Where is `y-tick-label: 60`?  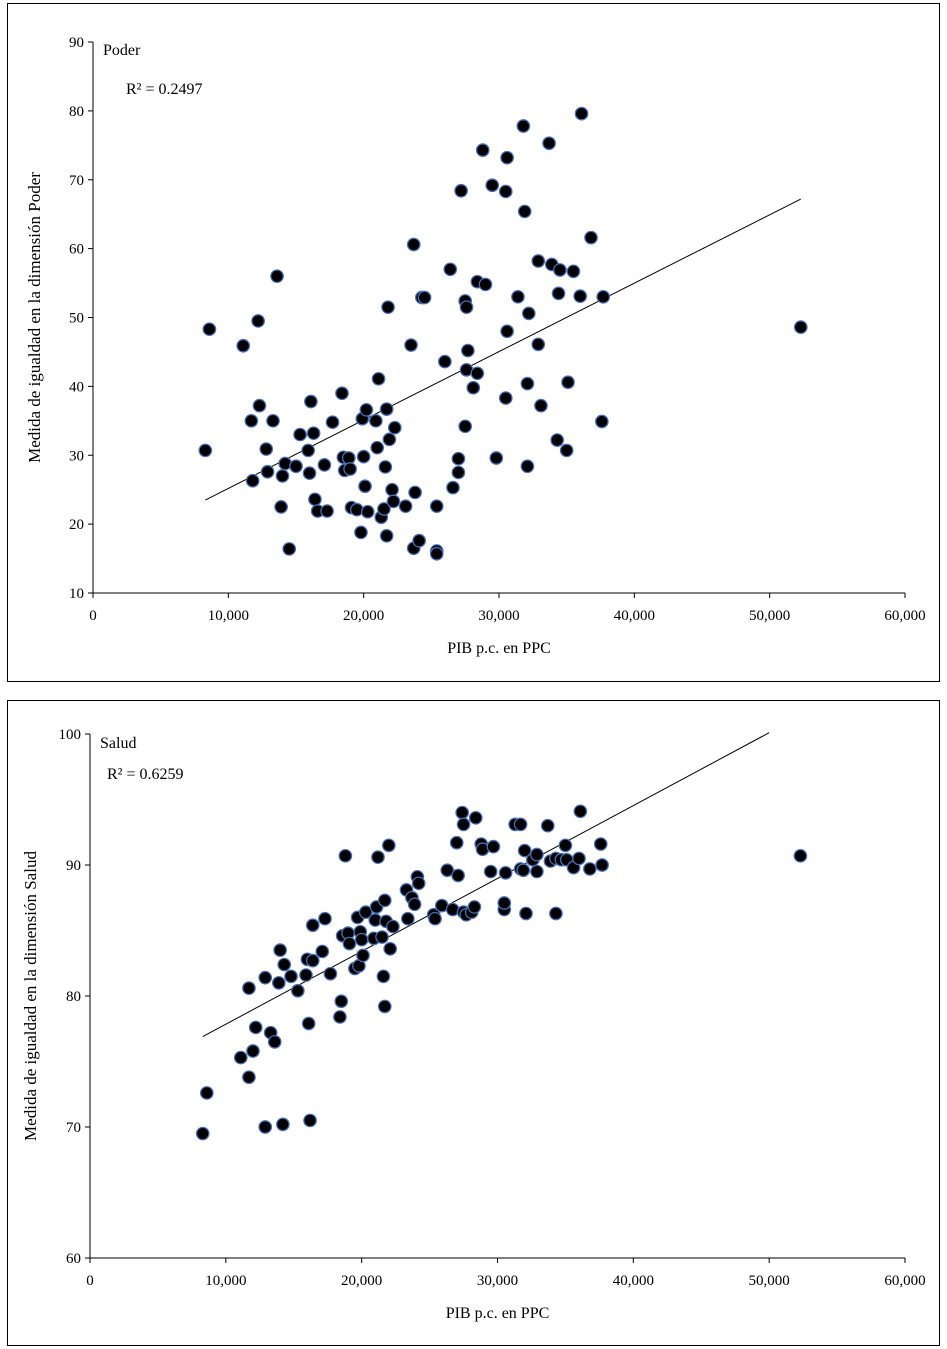
y-tick-label: 60 is located at coordinates (76, 250).